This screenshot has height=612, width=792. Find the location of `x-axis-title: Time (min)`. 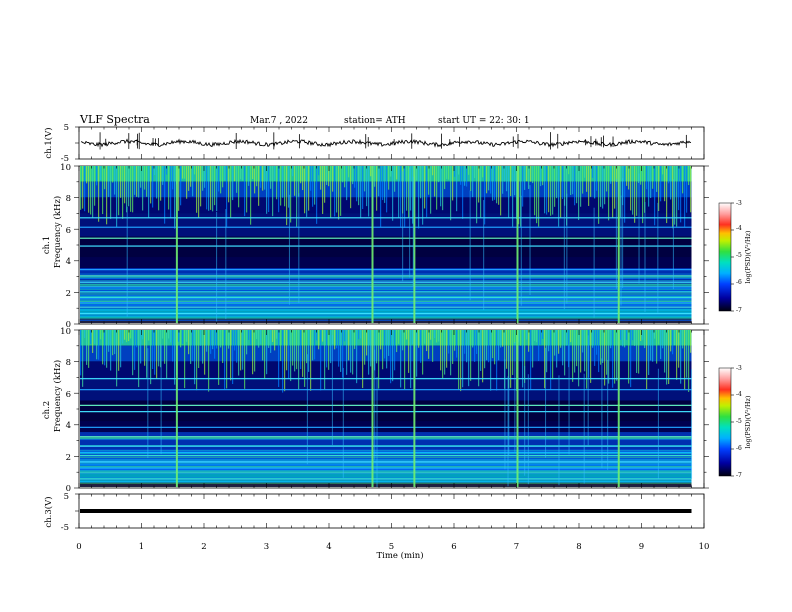

x-axis-title: Time (min) is located at coordinates (399, 555).